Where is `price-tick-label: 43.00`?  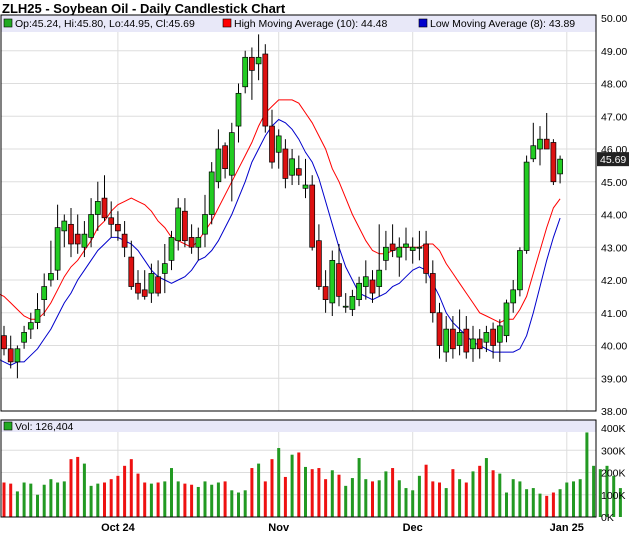
price-tick-label: 43.00 is located at coordinates (614, 248).